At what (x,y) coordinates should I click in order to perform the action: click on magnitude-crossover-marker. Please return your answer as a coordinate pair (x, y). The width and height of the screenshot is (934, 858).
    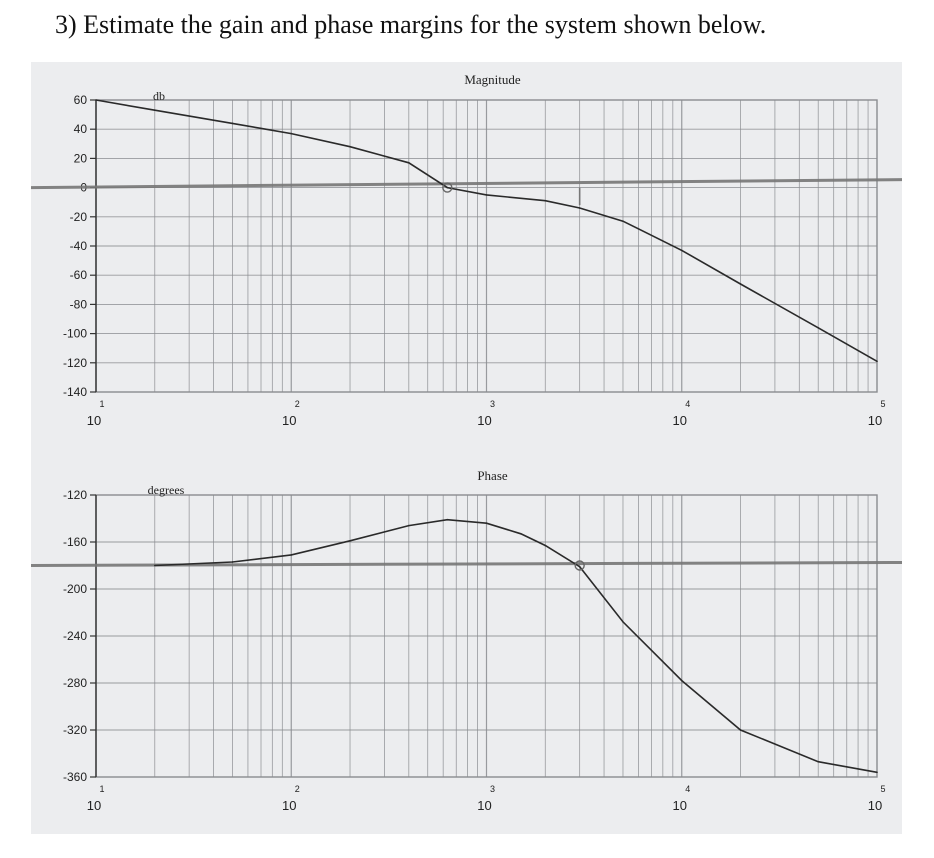
    Looking at the image, I should click on (447, 187).